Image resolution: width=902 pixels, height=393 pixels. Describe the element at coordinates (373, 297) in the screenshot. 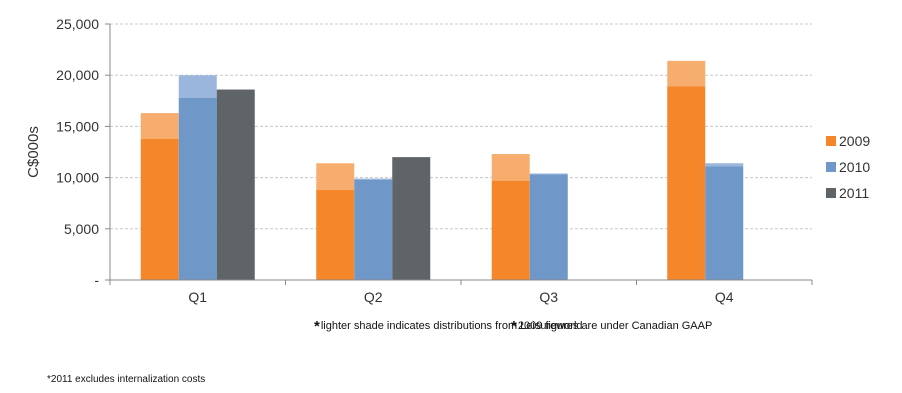

I see `x-tick-label: Q2` at that location.